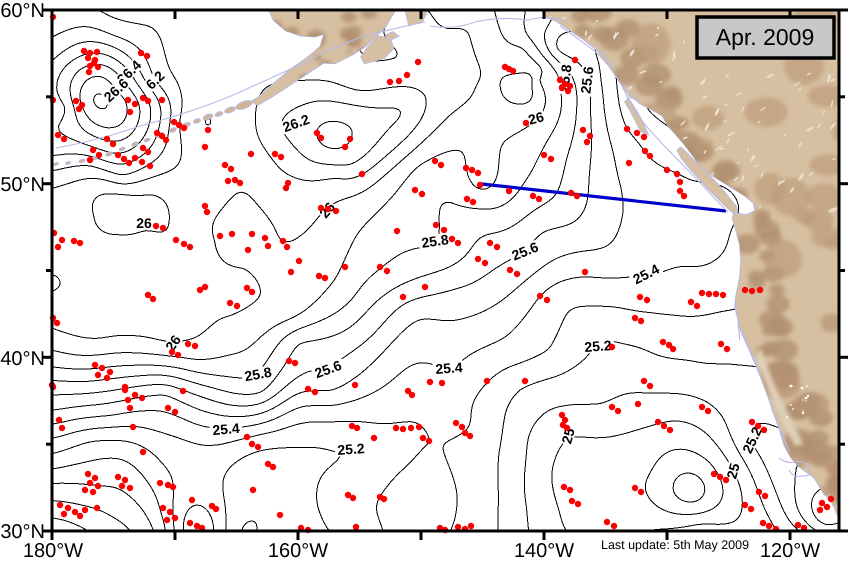 The image size is (849, 568). Describe the element at coordinates (22, 532) in the screenshot. I see `svg-text: 30°N` at that location.